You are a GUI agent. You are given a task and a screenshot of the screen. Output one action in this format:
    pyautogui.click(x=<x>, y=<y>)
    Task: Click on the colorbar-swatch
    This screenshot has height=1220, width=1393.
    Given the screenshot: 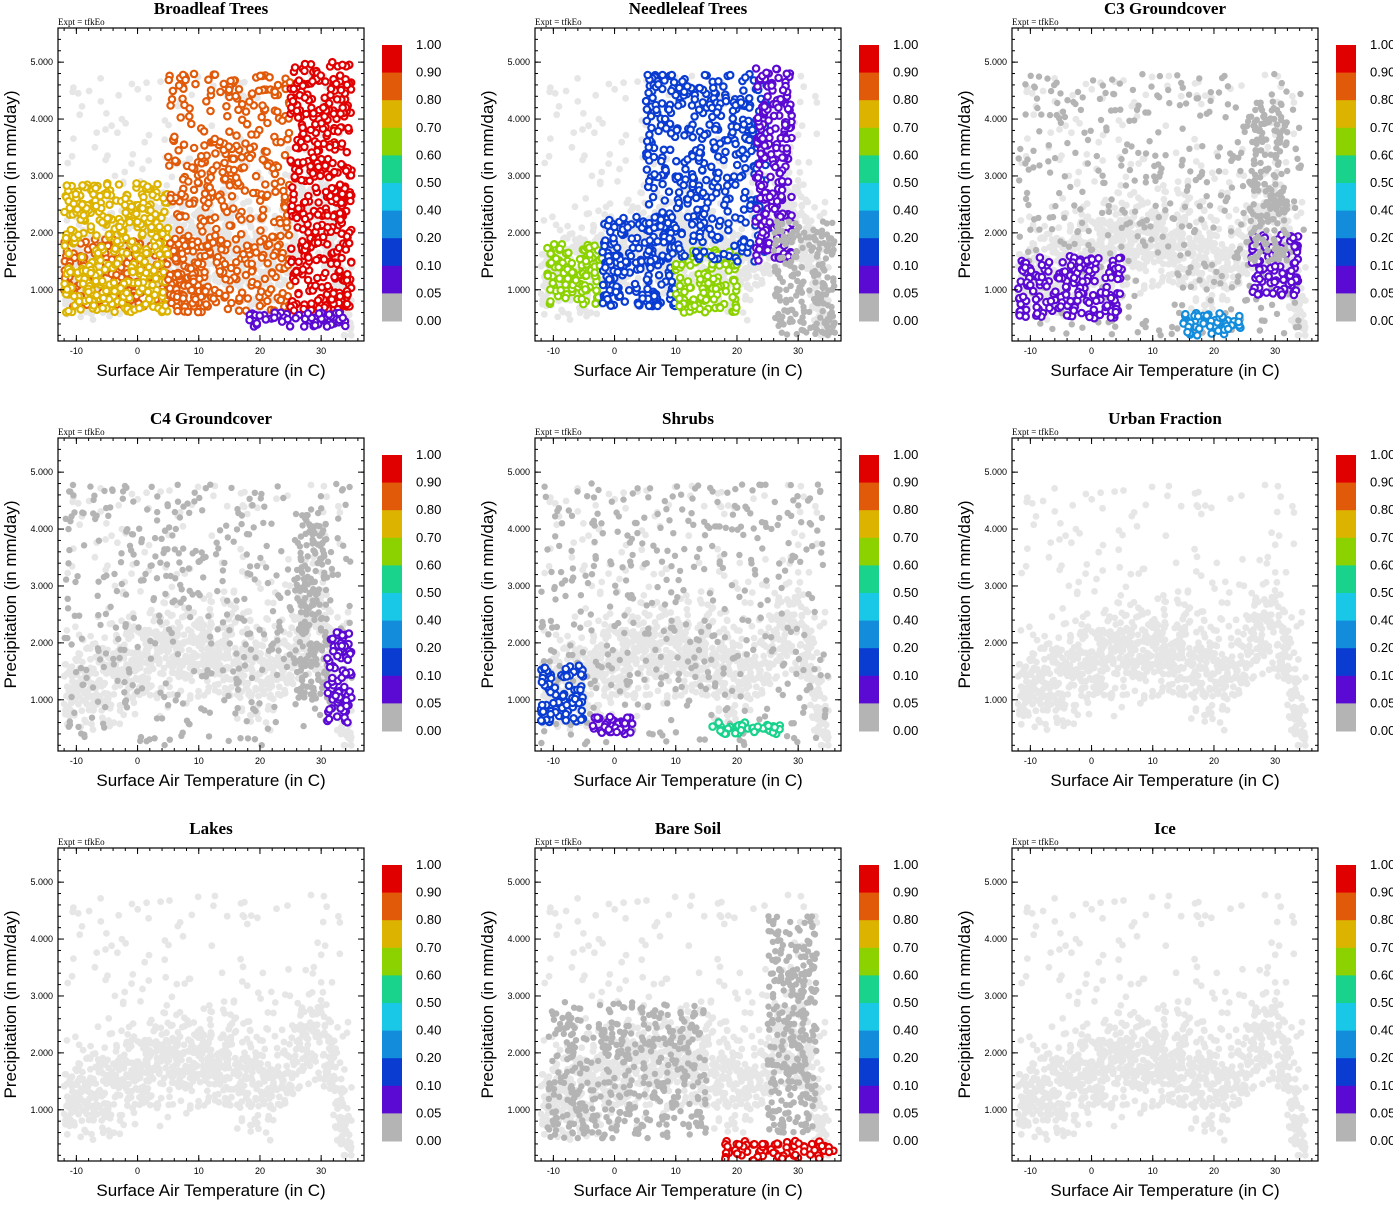 What is the action you would take?
    pyautogui.click(x=392, y=307)
    